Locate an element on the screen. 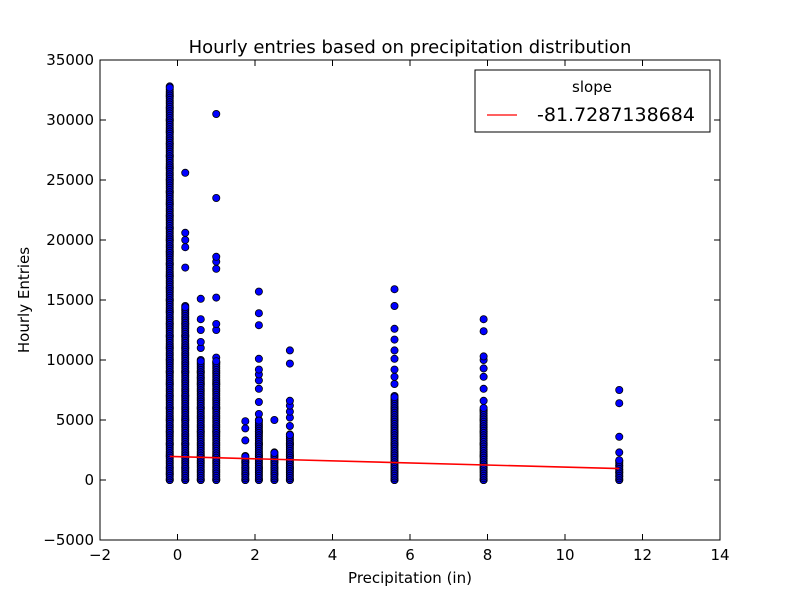 The height and width of the screenshot is (600, 800). x-tick-label: 4 is located at coordinates (333, 555).